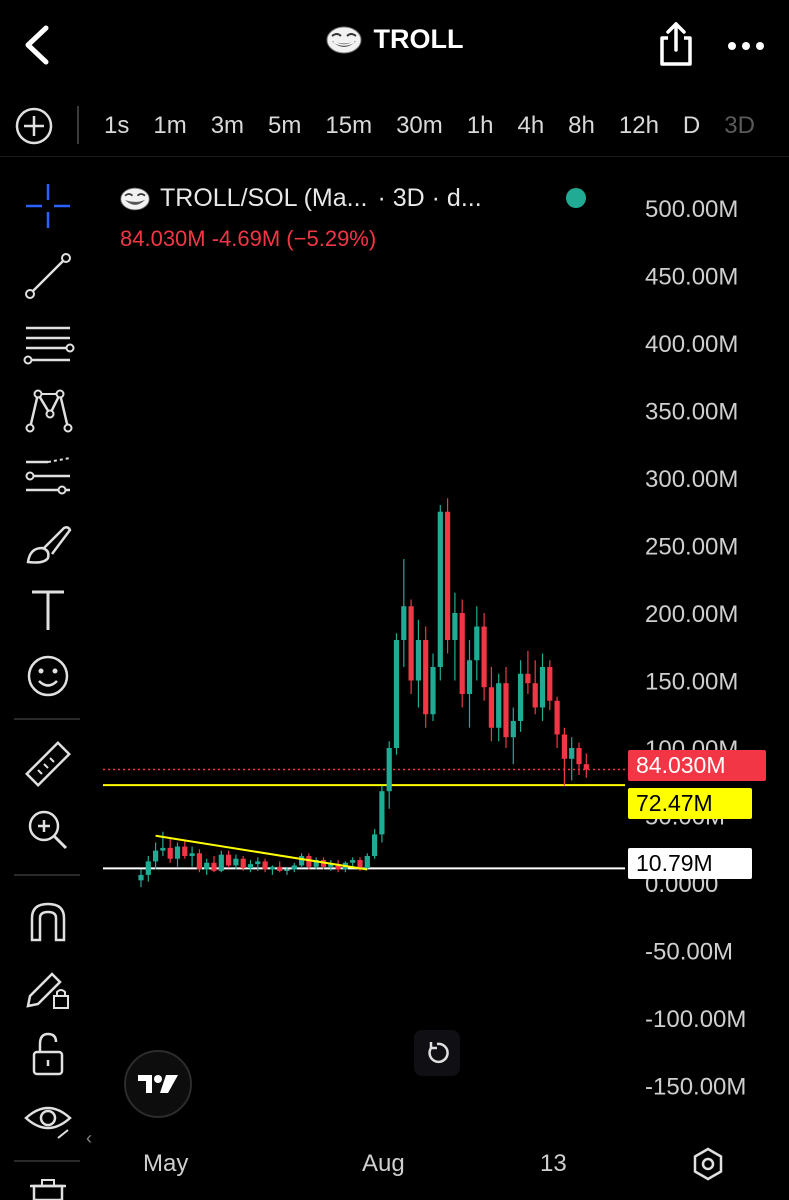 The height and width of the screenshot is (1200, 789). What do you see at coordinates (285, 125) in the screenshot?
I see `interval-5m: 5m` at bounding box center [285, 125].